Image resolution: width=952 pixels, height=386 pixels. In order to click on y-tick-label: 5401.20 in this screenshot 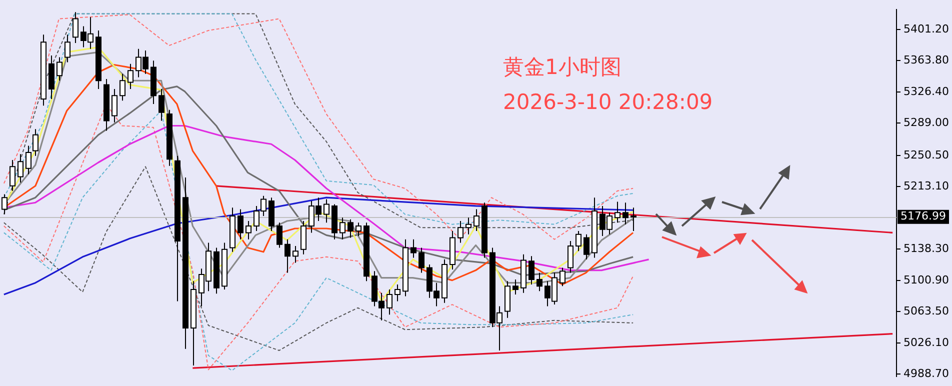, I will do `click(927, 29)`.